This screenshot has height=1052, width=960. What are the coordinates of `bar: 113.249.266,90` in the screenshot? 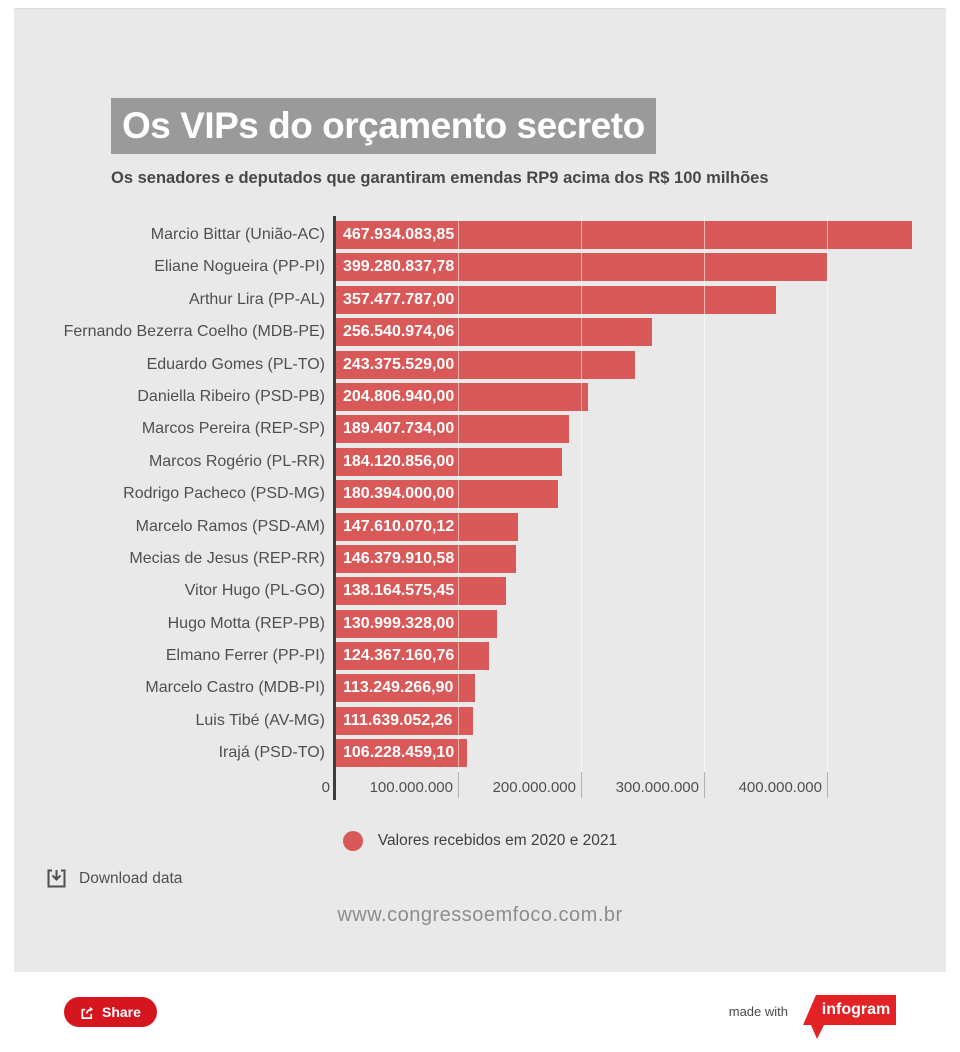 It's located at (405, 688).